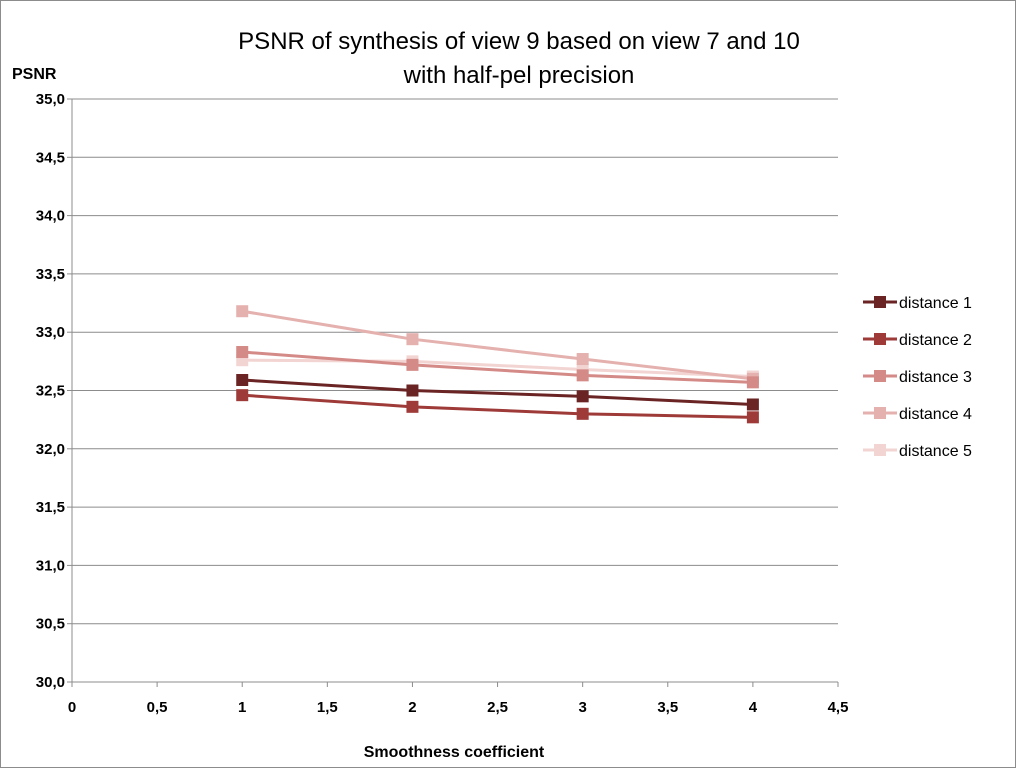 The width and height of the screenshot is (1016, 772). What do you see at coordinates (50, 99) in the screenshot?
I see `y-tick-label: 35,0` at bounding box center [50, 99].